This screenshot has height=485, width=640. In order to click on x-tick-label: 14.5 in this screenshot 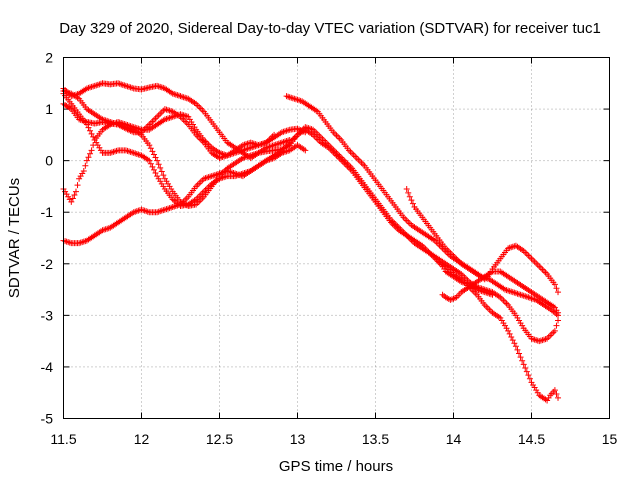, I will do `click(531, 439)`.